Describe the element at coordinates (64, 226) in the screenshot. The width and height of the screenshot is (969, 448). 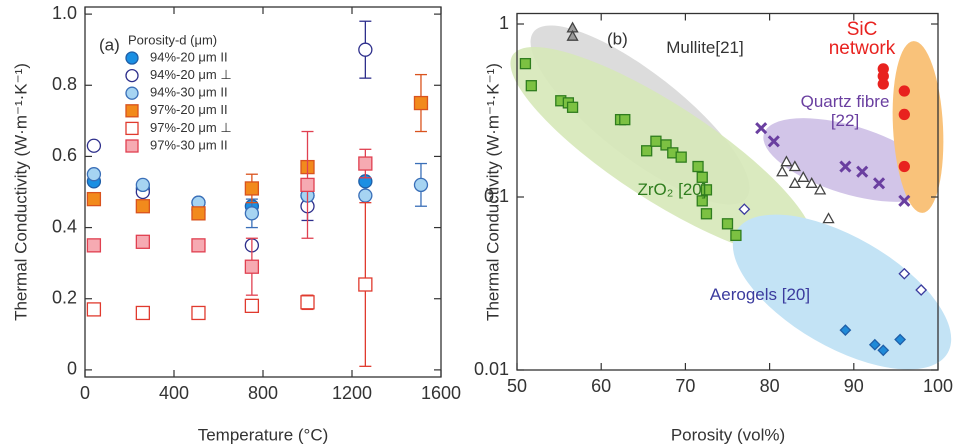
I see `y-tick-label: 0.4` at that location.